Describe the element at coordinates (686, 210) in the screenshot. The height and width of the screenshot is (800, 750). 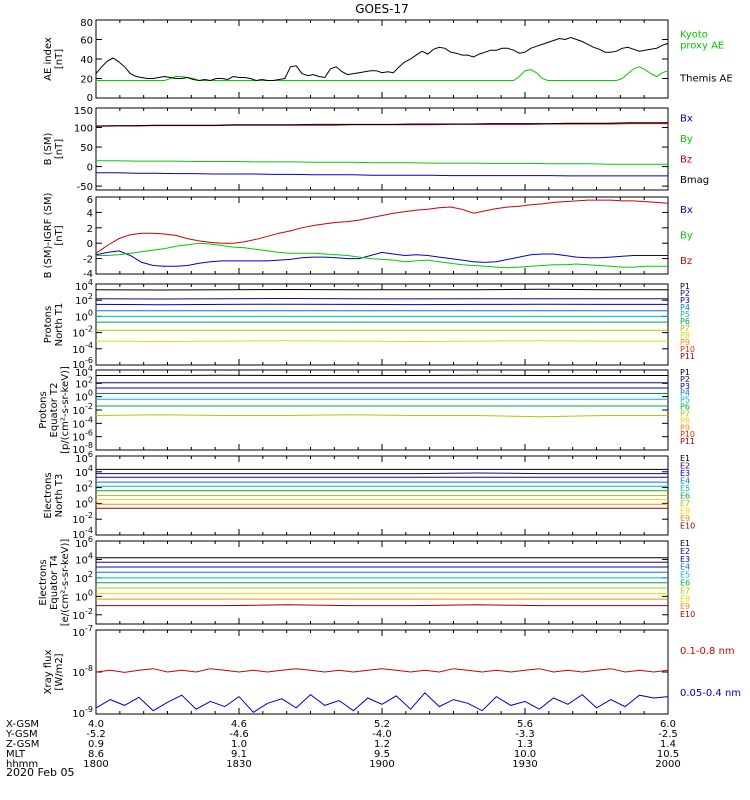
I see `legend-entry: Bx` at that location.